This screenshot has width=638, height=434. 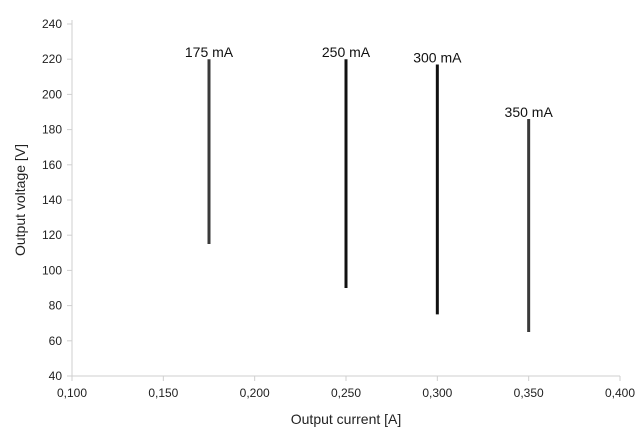 I want to click on x-axis-ticks: 0,100 0,150 0,200 0,250 0,300 0,350 0,400, so click(x=346, y=388).